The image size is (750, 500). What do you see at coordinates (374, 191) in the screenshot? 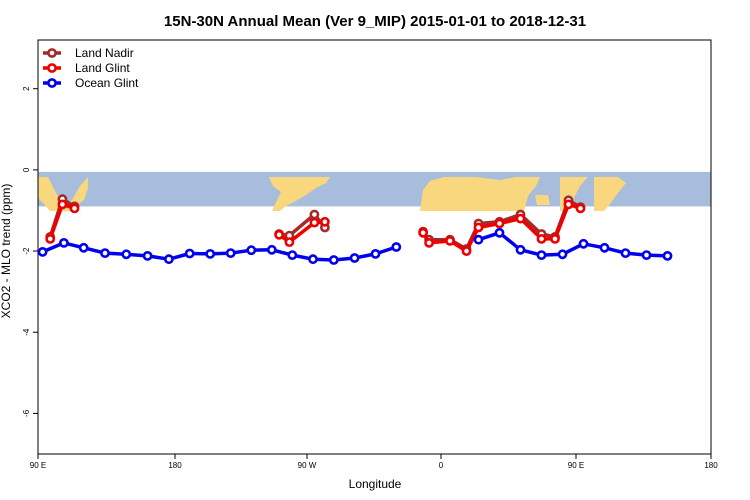
I see `map-band` at bounding box center [374, 191].